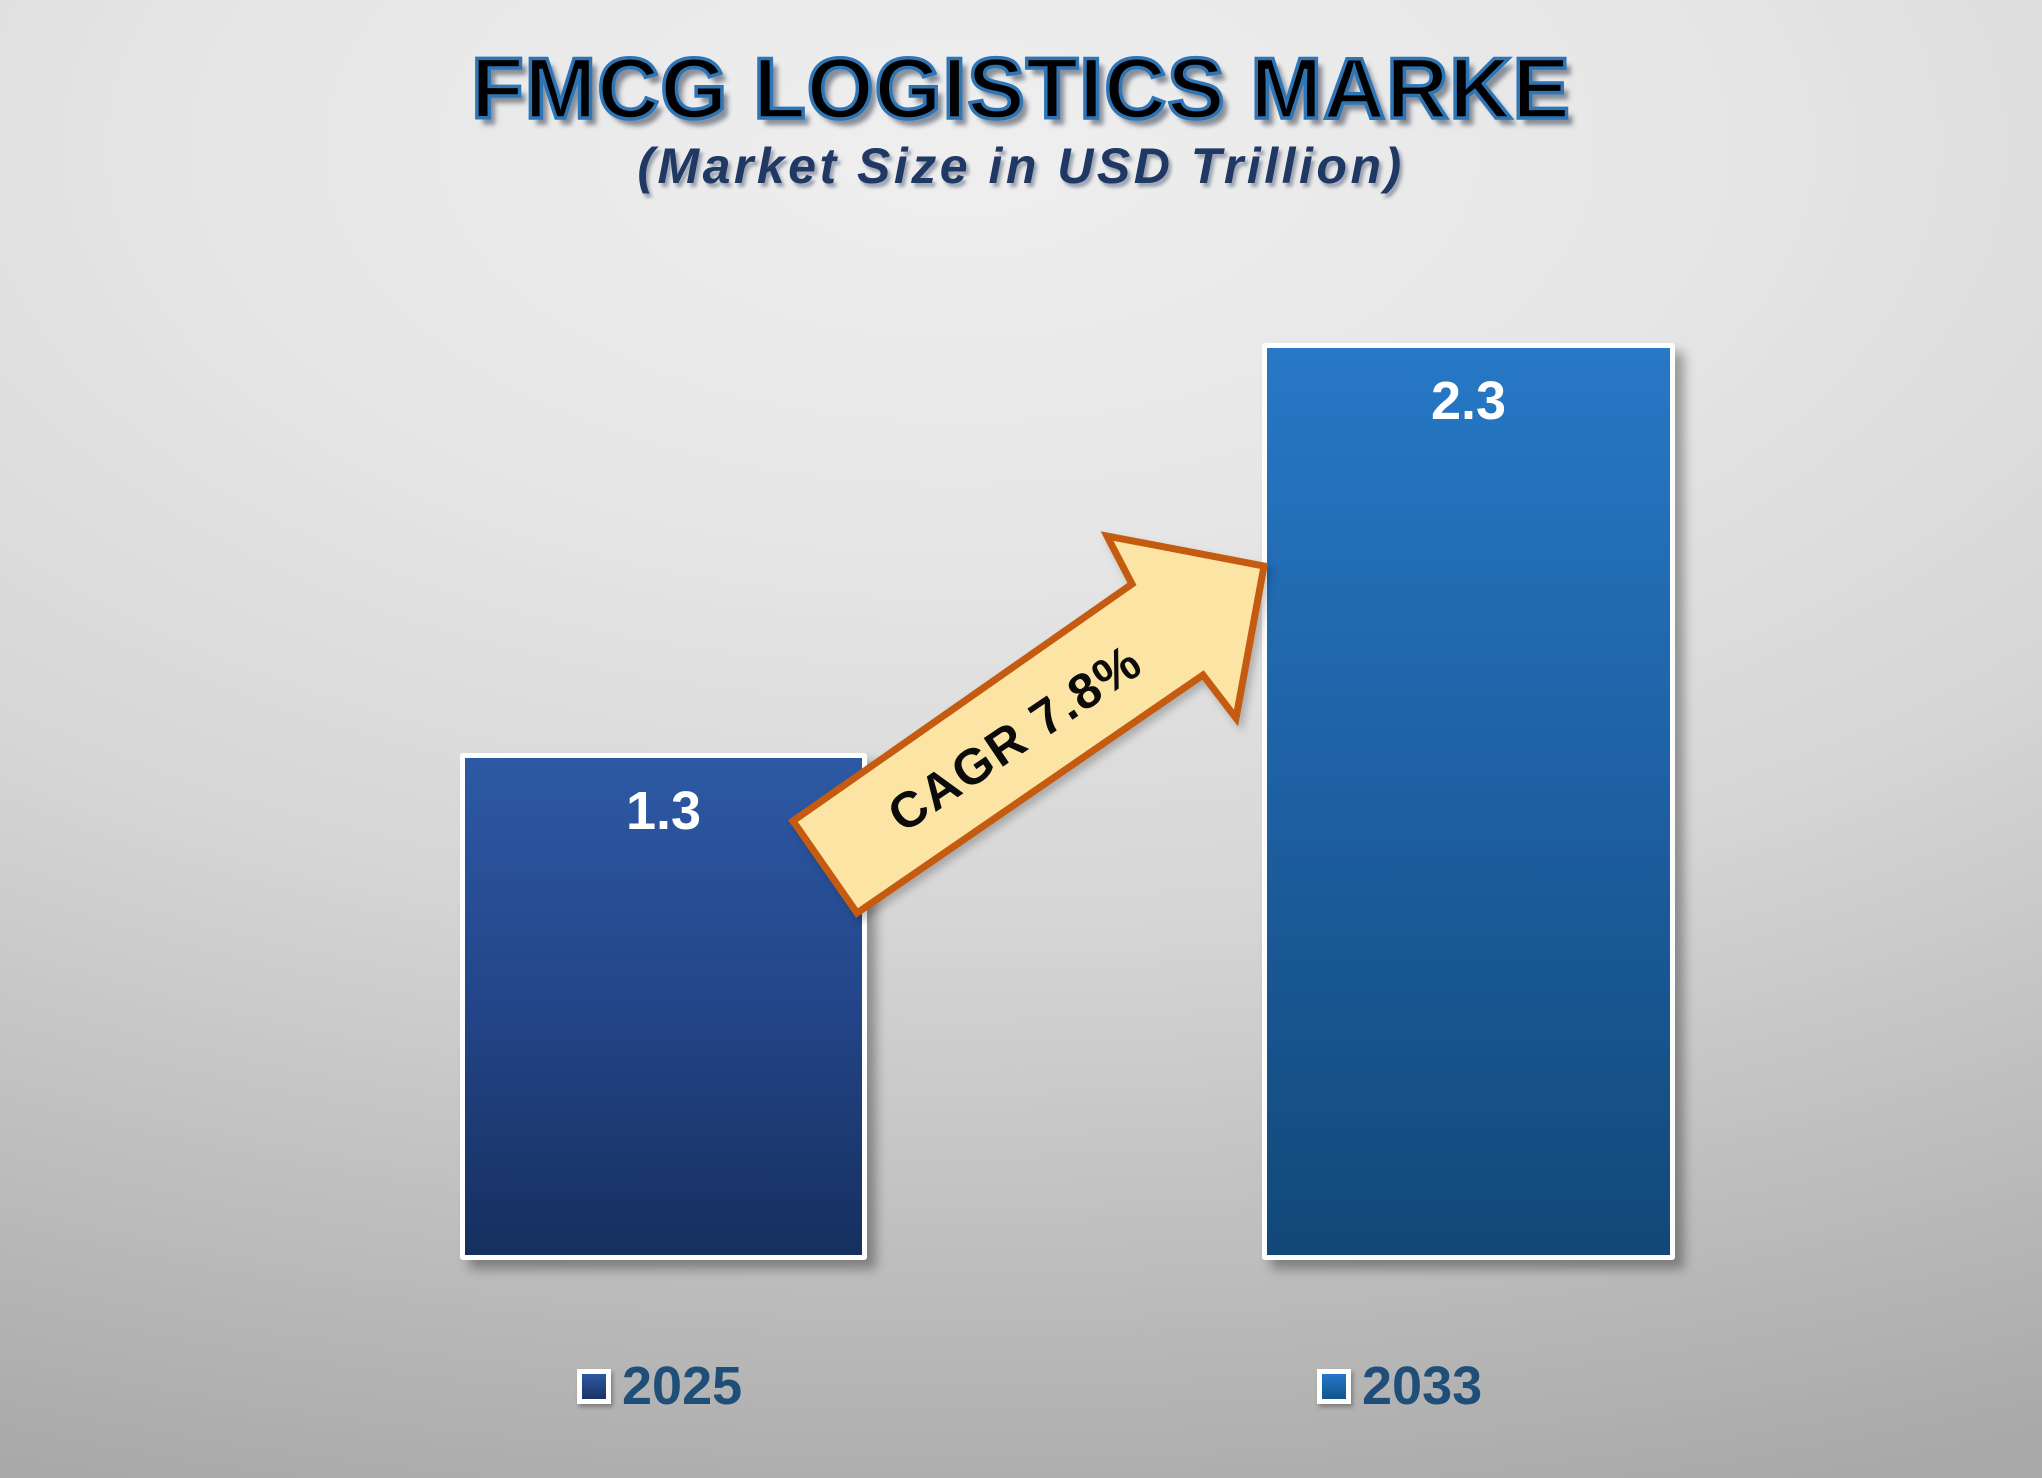 The height and width of the screenshot is (1478, 2042). I want to click on cagr-arrow-label: CAGR 7.8%, so click(1015, 738).